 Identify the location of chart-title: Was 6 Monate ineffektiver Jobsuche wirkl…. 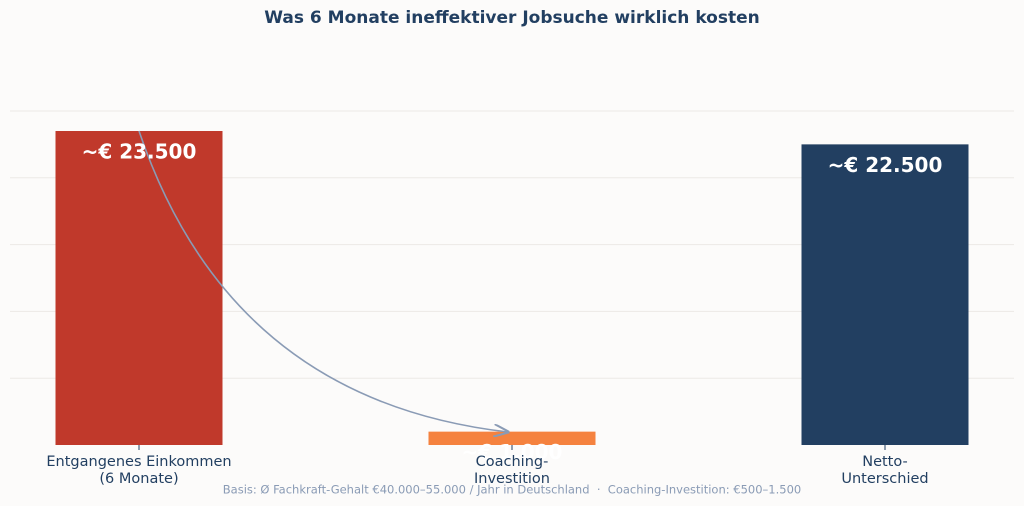
(511, 18).